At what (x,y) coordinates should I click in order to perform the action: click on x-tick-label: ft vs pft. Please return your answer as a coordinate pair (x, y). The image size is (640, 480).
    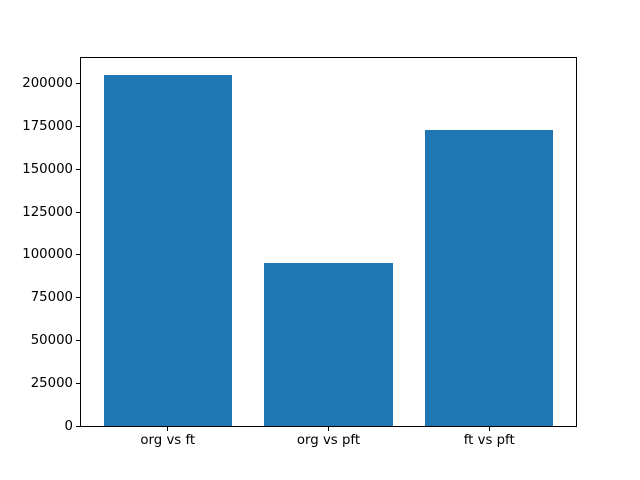
    Looking at the image, I should click on (489, 440).